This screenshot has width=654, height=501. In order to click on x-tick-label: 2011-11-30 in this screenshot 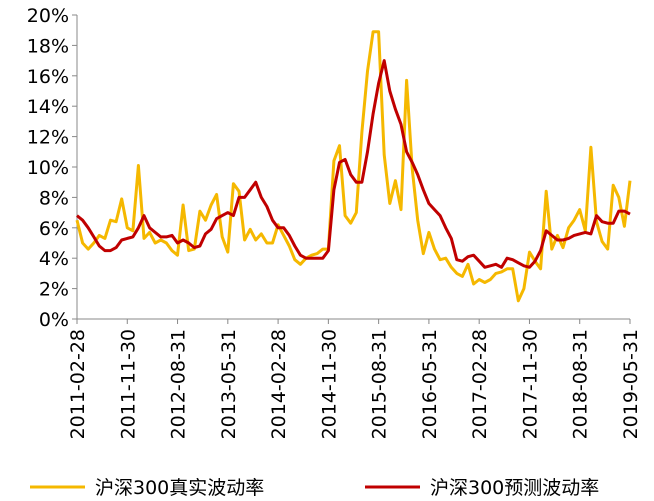, I will do `click(128, 384)`.